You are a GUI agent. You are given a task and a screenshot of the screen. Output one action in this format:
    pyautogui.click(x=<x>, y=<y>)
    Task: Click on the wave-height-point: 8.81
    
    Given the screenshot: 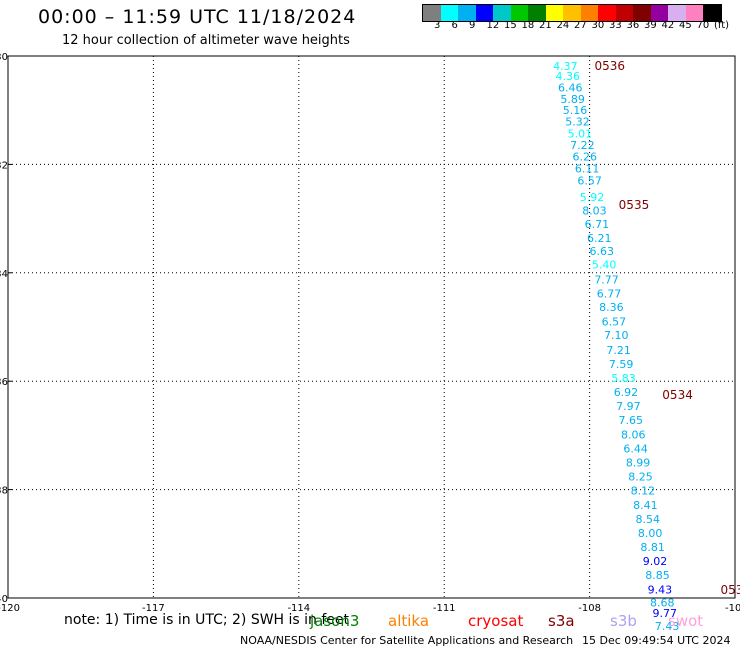 What is the action you would take?
    pyautogui.click(x=652, y=547)
    